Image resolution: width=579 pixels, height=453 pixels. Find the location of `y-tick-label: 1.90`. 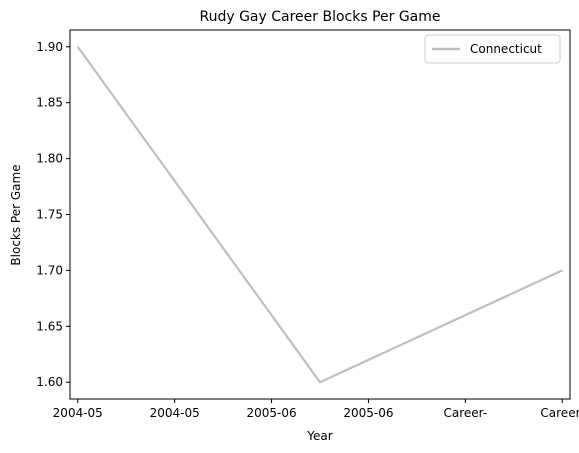

y-tick-label: 1.90 is located at coordinates (49, 47).